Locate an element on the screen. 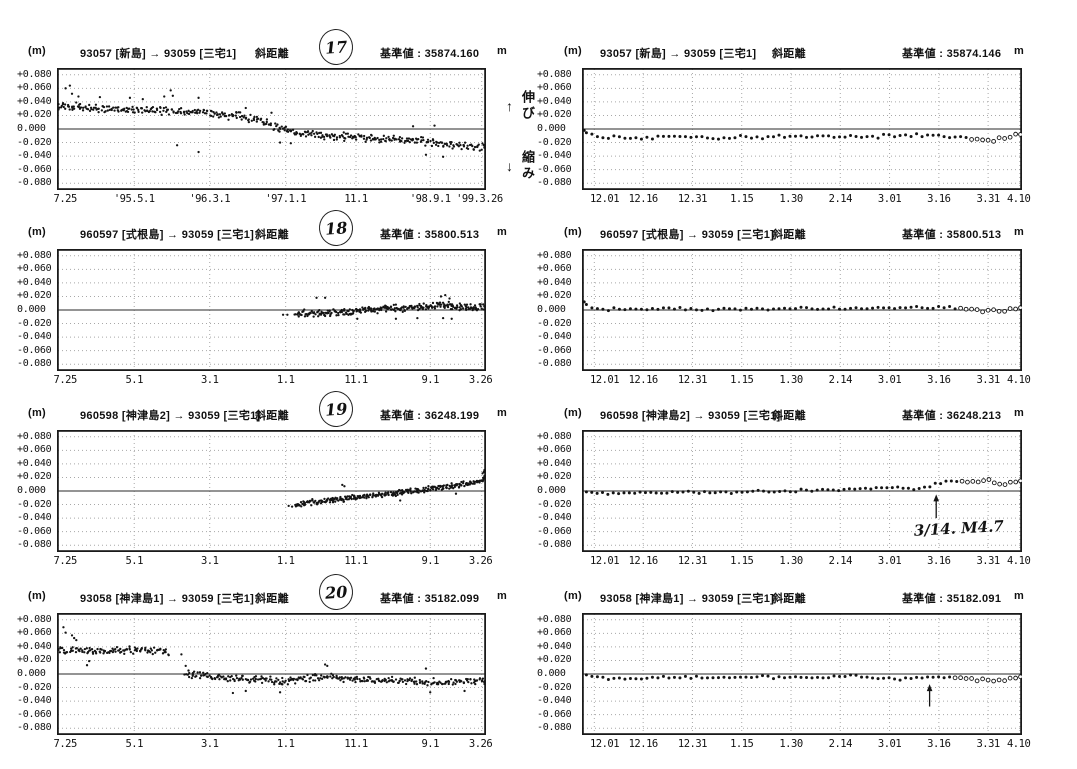 The height and width of the screenshot is (769, 1077). x-tick-label: 12.31 is located at coordinates (692, 744).